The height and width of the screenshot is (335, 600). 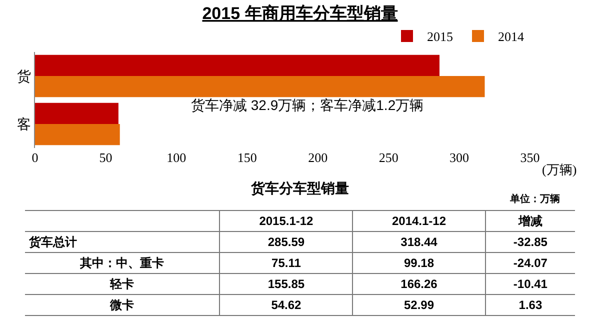 What do you see at coordinates (460, 157) in the screenshot?
I see `x-tick-label: 300` at bounding box center [460, 157].